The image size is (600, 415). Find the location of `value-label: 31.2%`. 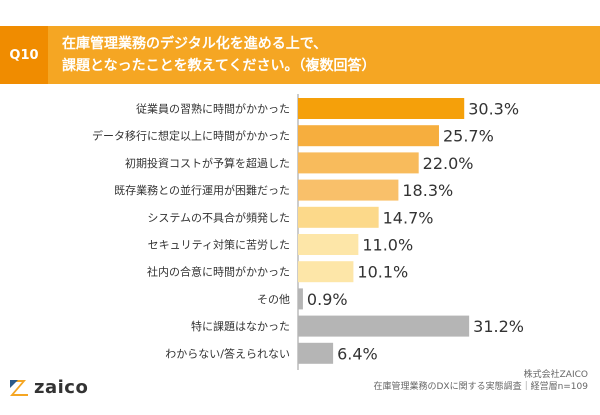

value-label: 31.2% is located at coordinates (498, 326).